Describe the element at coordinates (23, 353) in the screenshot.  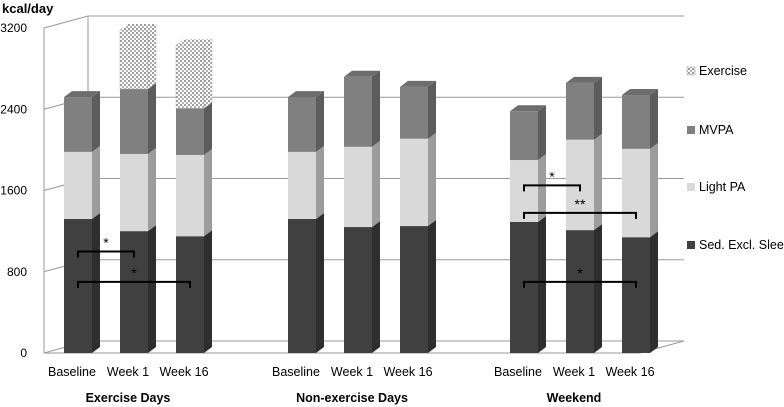
I see `y-tick-label: 0` at that location.